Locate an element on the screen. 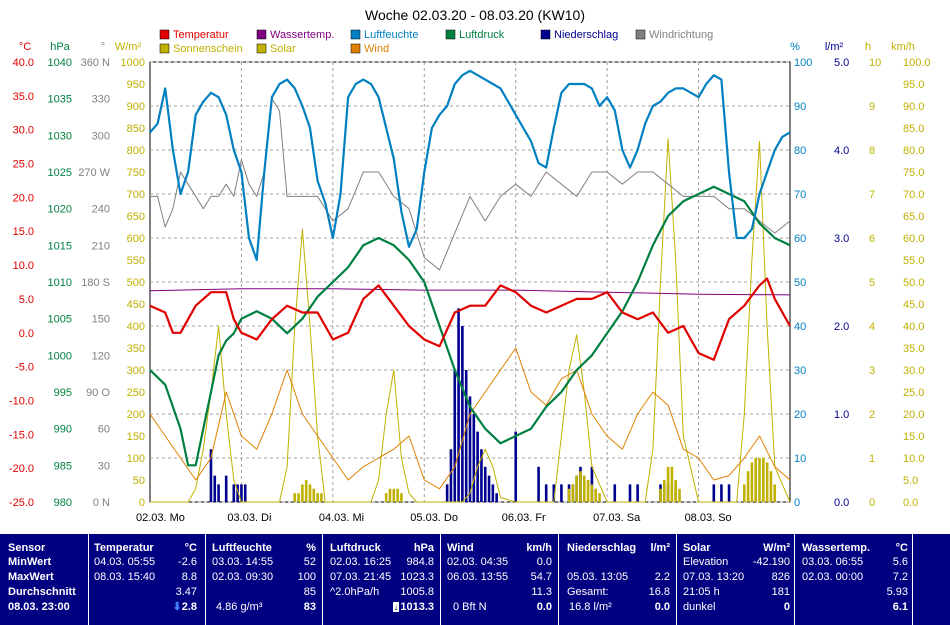  axis-tick-label: 30 is located at coordinates (104, 466).